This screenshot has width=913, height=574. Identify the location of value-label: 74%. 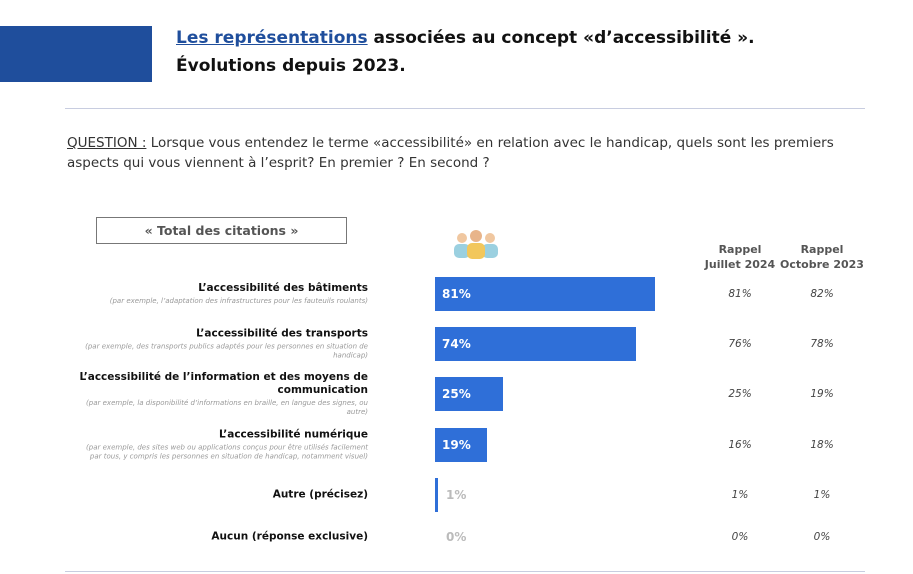
(456, 344).